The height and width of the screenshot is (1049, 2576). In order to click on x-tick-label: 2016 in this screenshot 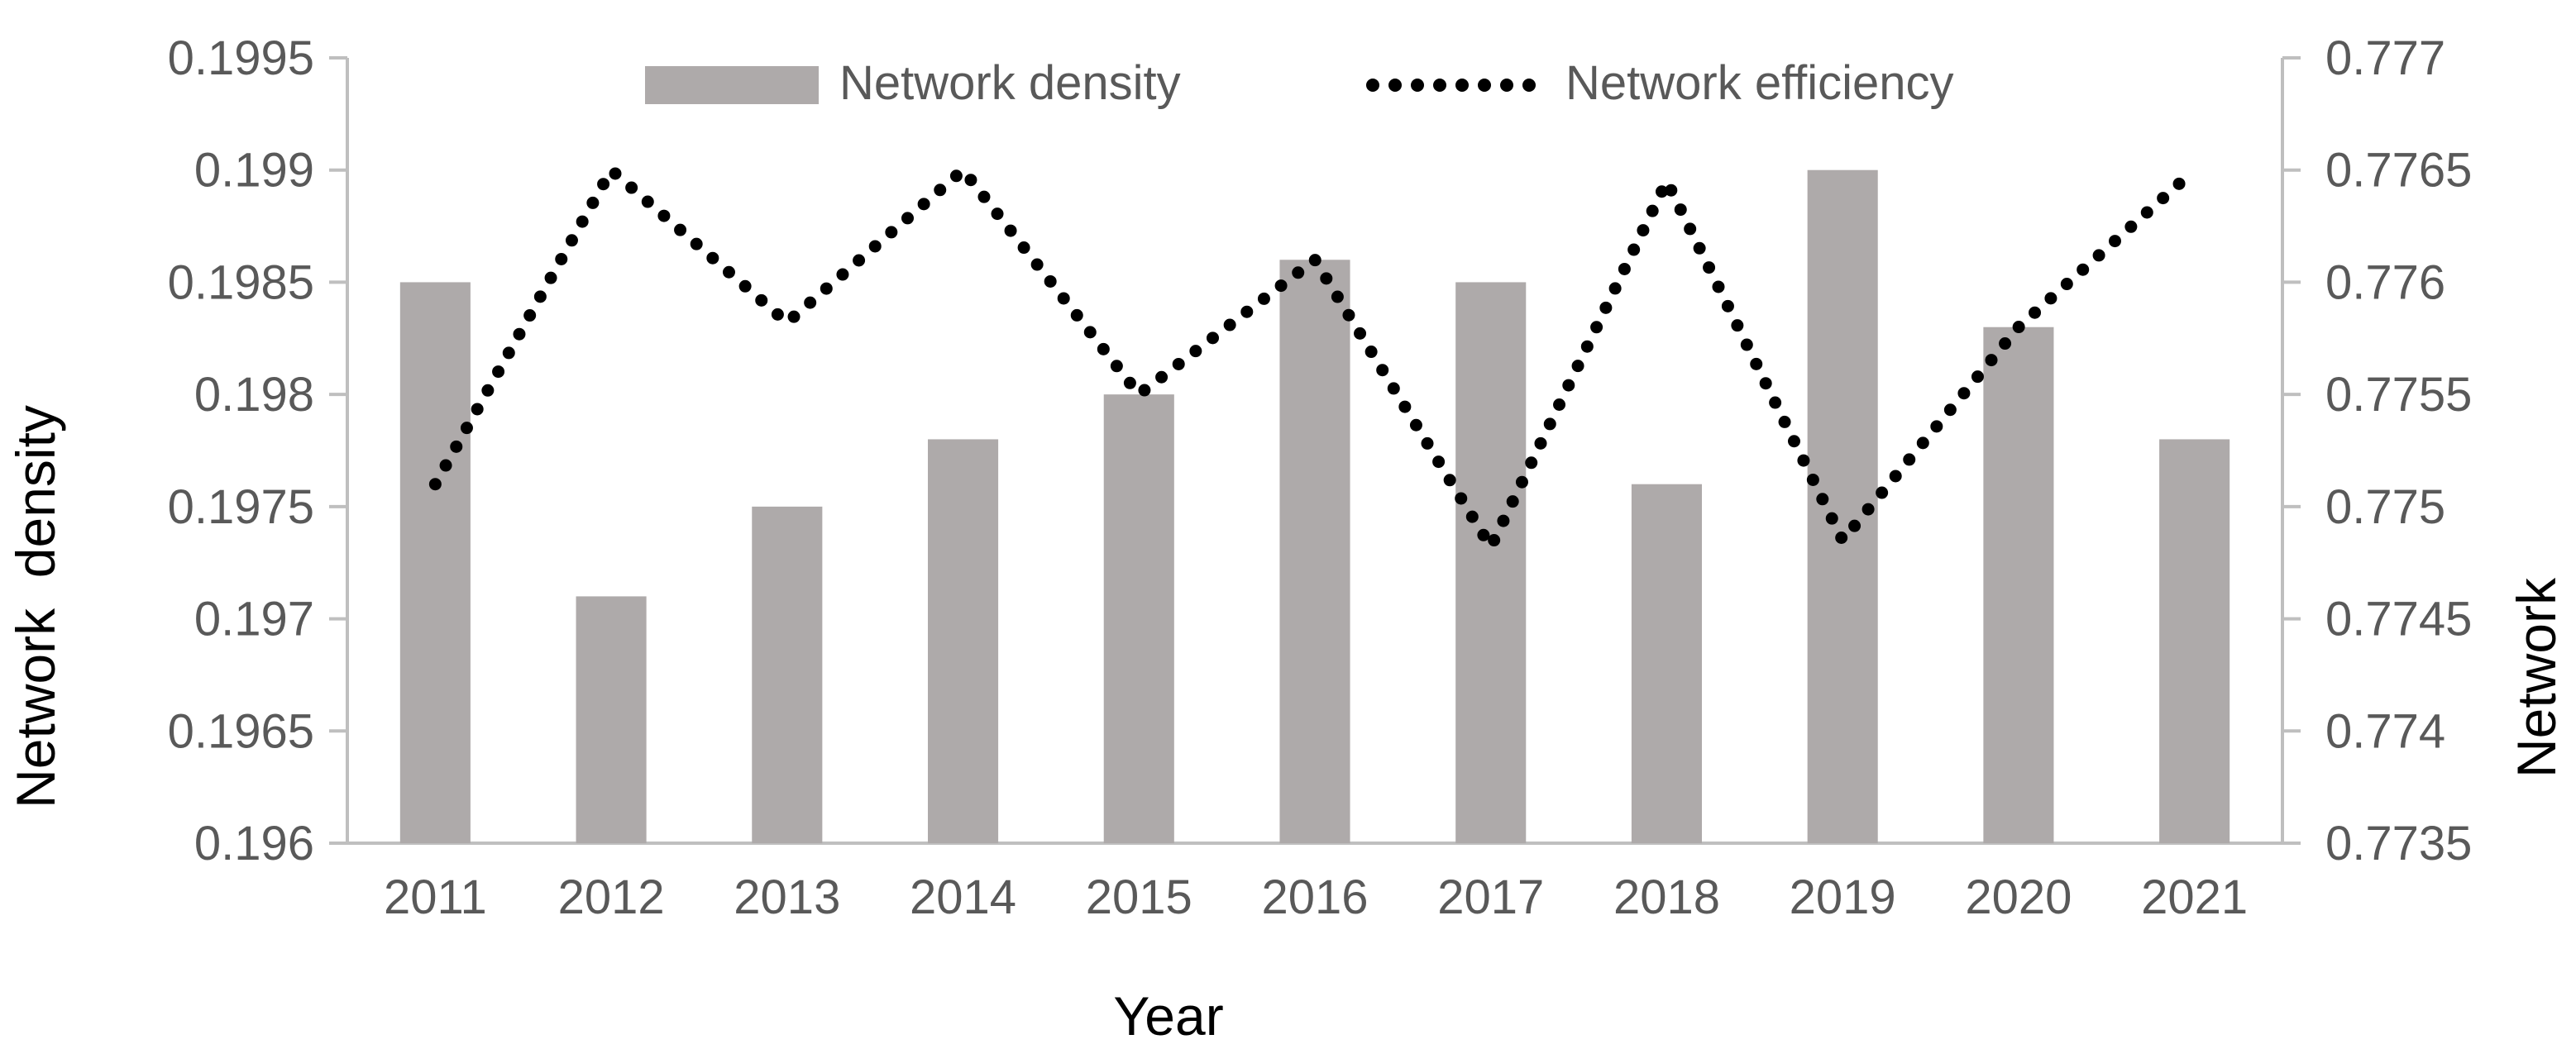, I will do `click(1315, 897)`.